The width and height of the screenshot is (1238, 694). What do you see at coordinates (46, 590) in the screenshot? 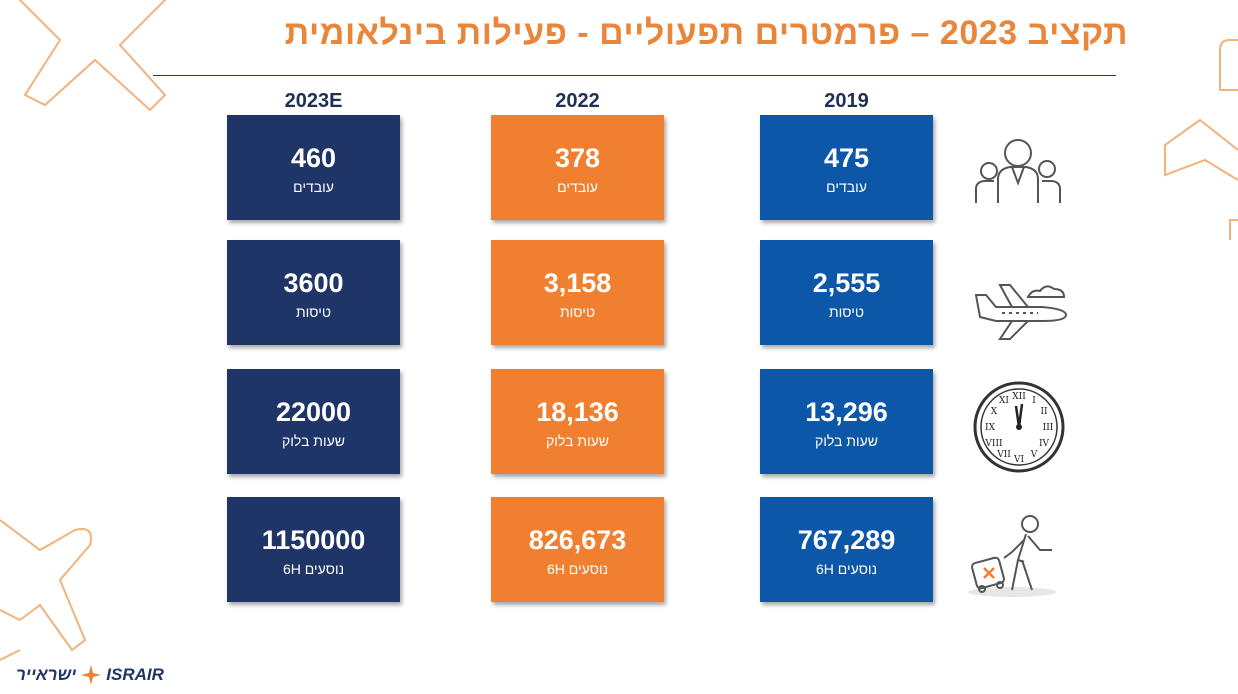
I see `background-plane-bottom-left-icon` at bounding box center [46, 590].